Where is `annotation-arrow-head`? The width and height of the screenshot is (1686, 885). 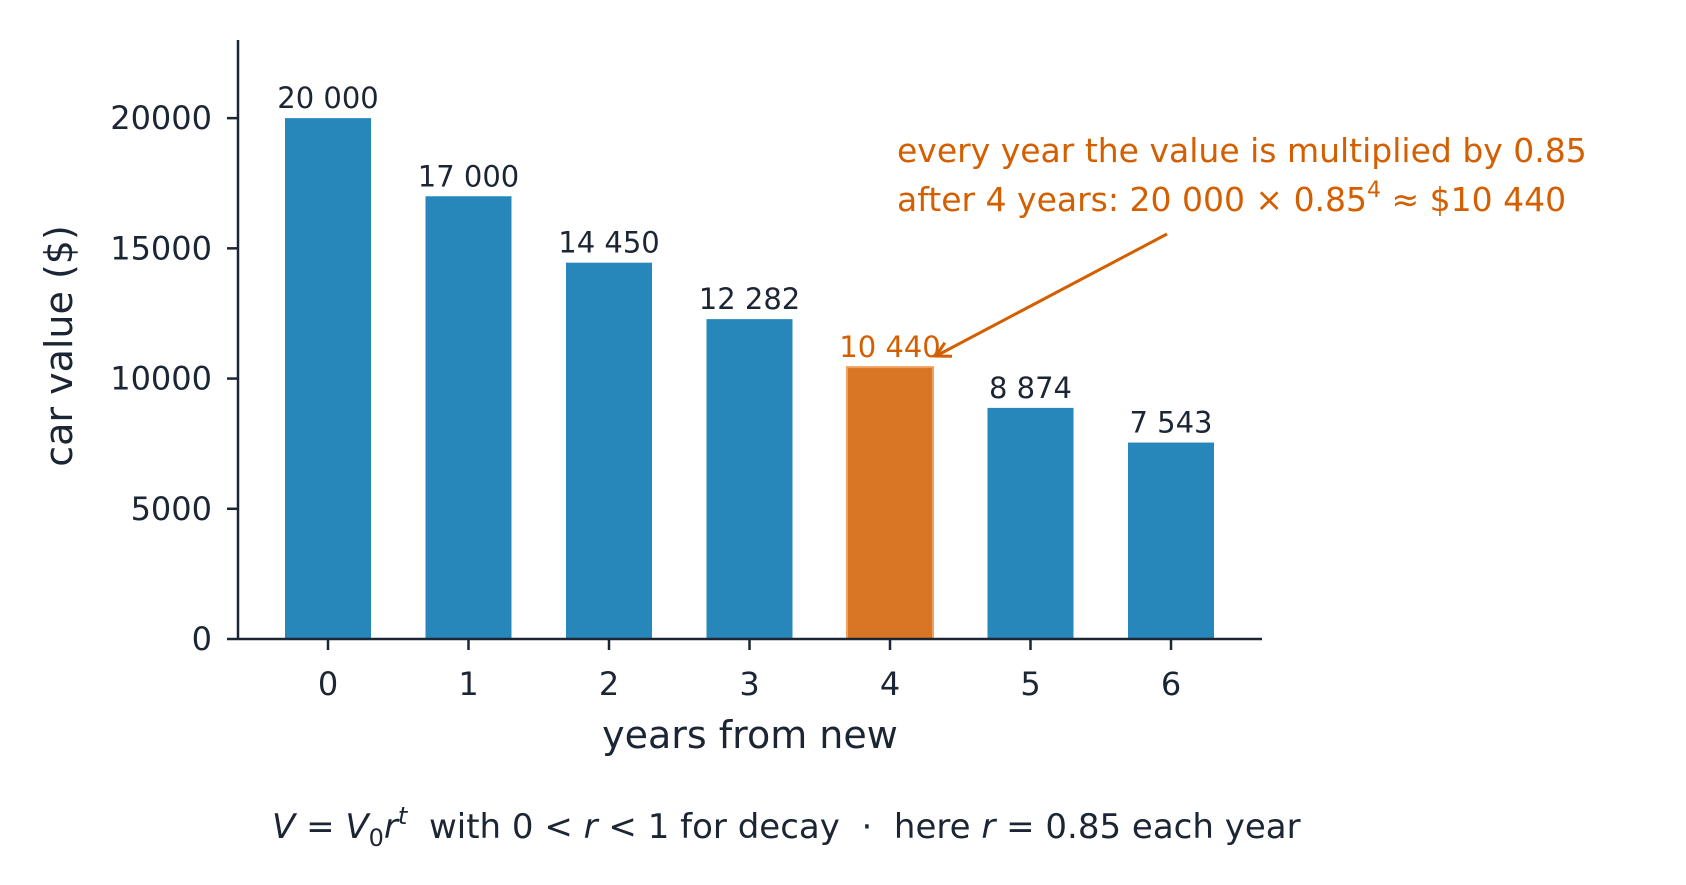 annotation-arrow-head is located at coordinates (943, 349).